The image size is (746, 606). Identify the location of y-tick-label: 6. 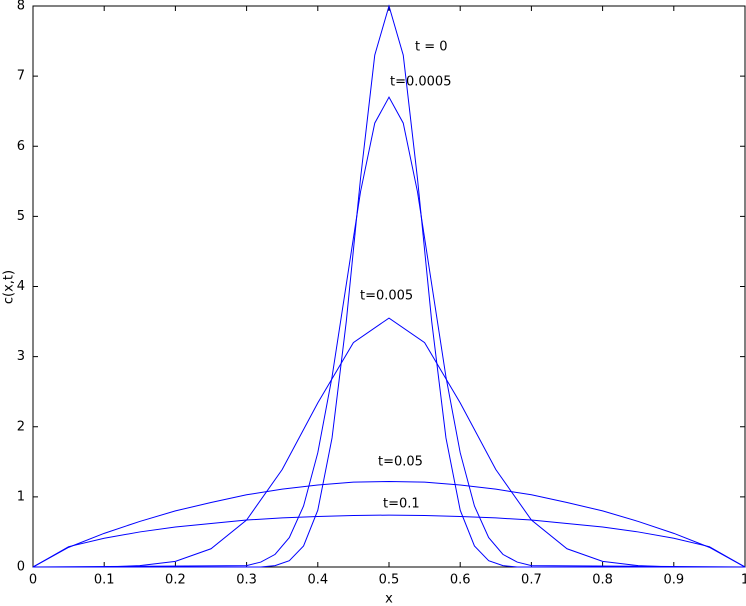
(21, 146).